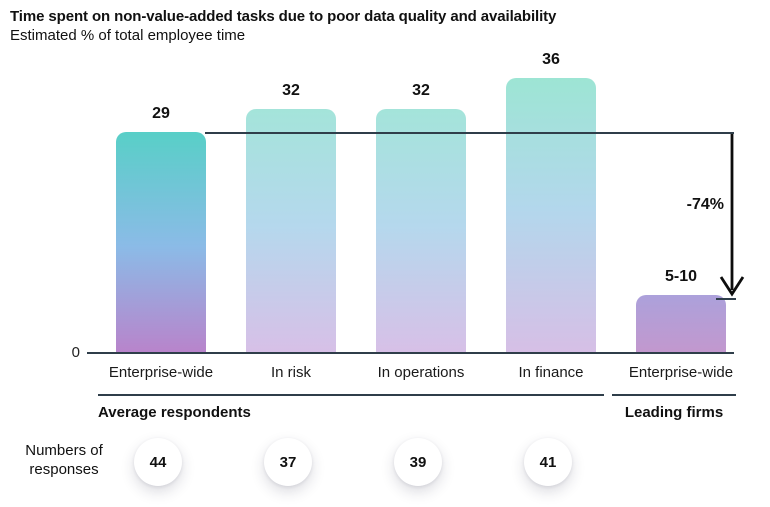 The image size is (770, 507). I want to click on group-label-average-respondents: Average respondents, so click(174, 412).